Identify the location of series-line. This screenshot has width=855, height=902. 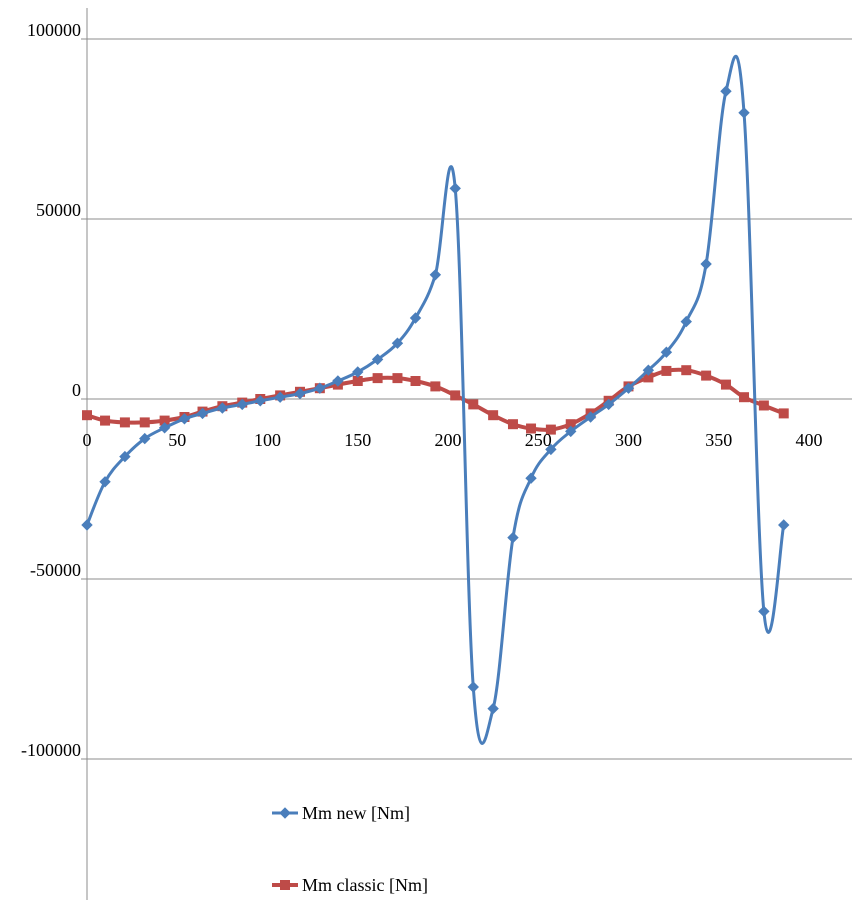
(435, 399).